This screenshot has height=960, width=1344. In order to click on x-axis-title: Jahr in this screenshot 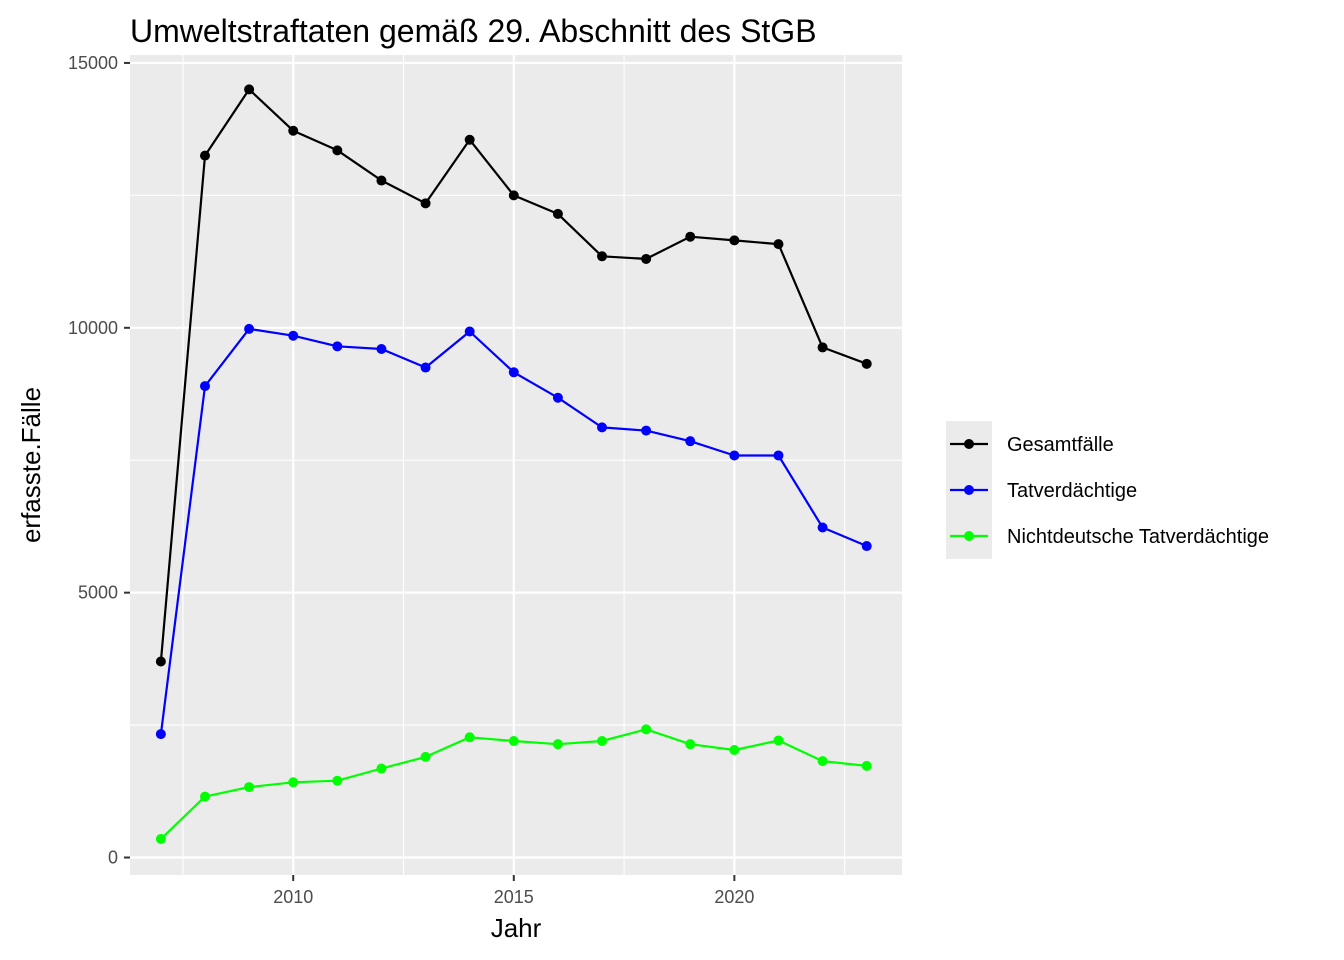, I will do `click(516, 928)`.